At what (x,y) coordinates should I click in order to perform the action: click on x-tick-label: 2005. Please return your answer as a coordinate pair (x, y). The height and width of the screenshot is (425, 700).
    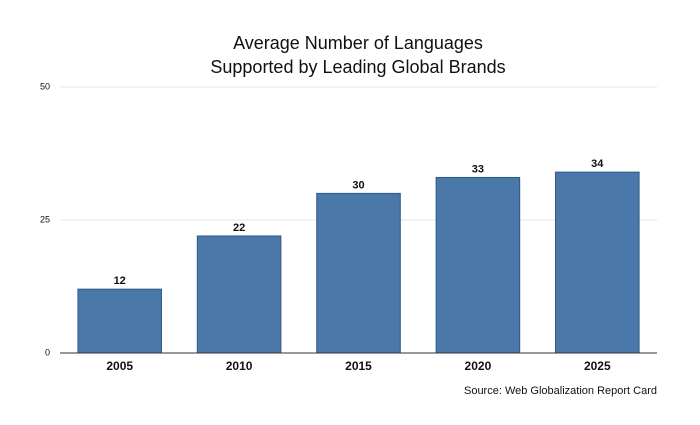
    Looking at the image, I should click on (119, 366).